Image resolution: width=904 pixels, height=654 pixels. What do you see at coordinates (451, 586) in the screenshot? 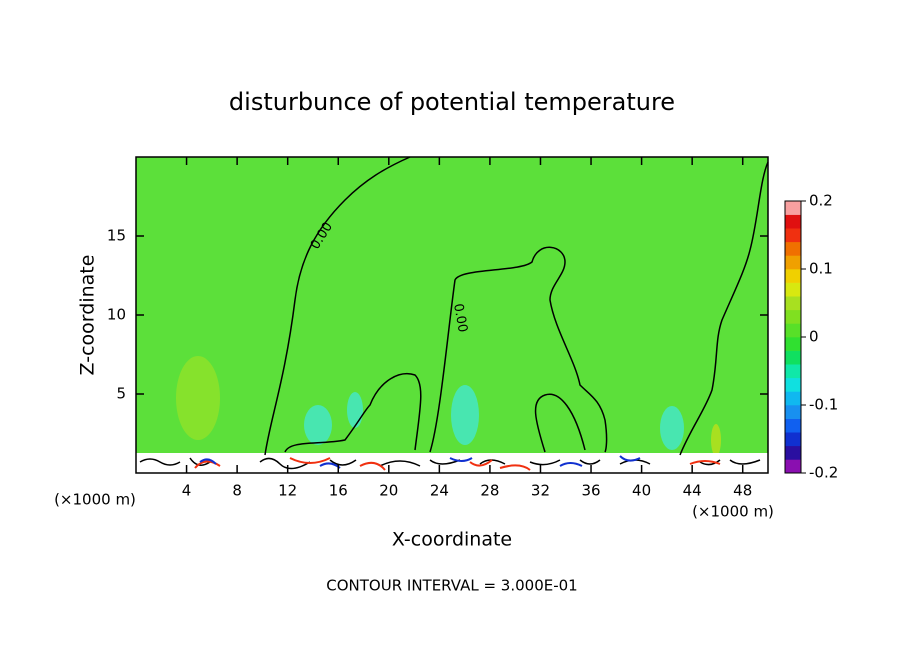
I see `footer-note: CONTOUR INTERVAL = 3.000E-01` at bounding box center [451, 586].